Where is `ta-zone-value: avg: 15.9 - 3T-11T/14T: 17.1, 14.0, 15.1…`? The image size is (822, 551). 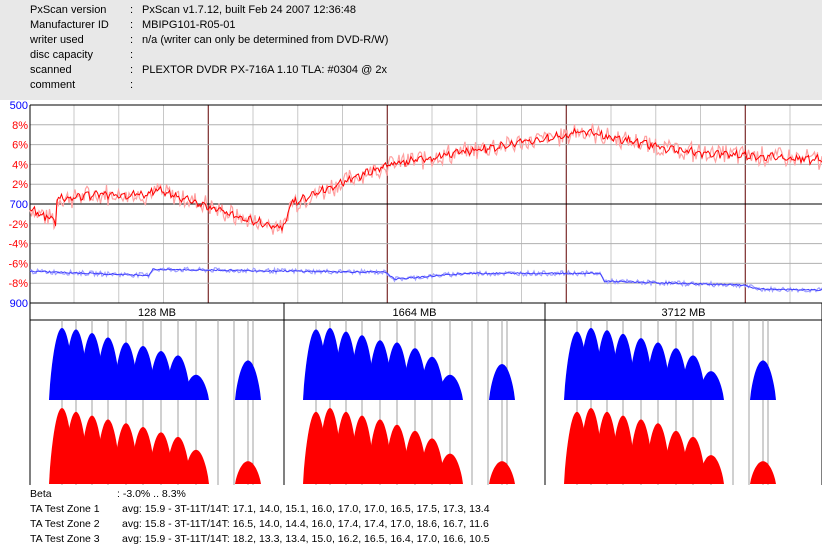
ta-zone-value: avg: 15.9 - 3T-11T/14T: 17.1, 14.0, 15.1… is located at coordinates (306, 509).